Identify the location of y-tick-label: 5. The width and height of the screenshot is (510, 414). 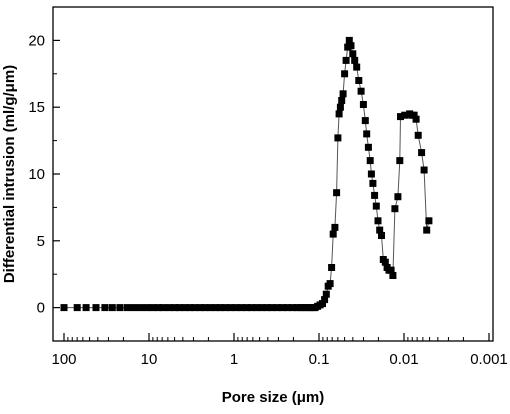
(41, 241).